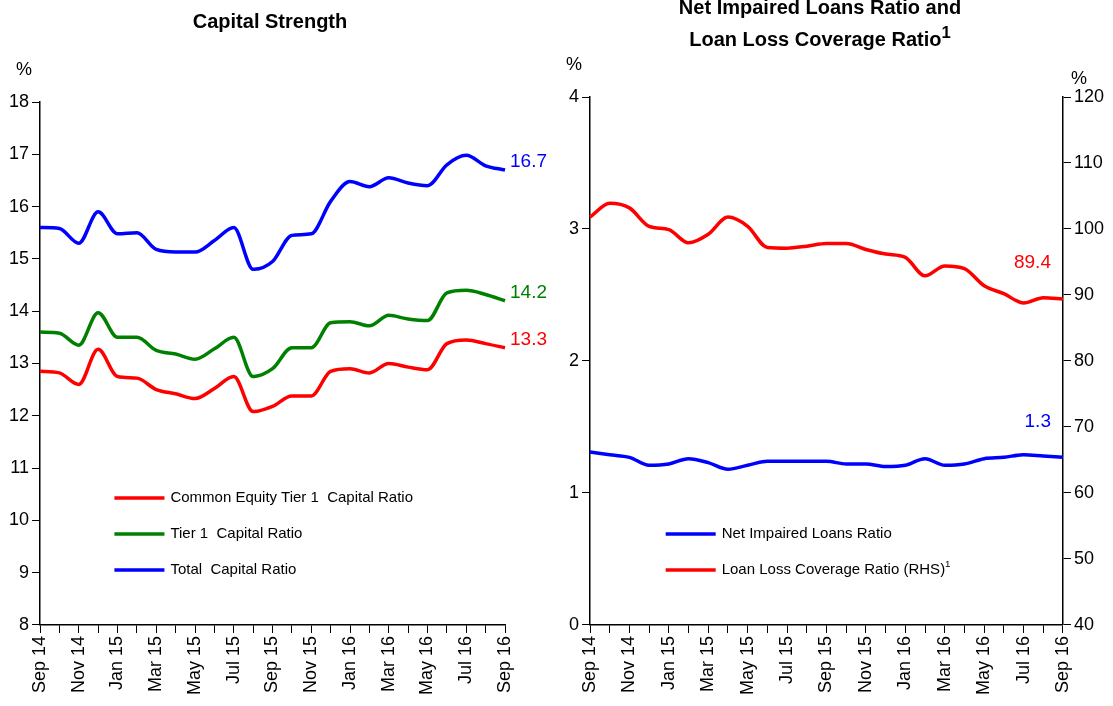  I want to click on legend-label: Total Capital Ratio, so click(233, 569).